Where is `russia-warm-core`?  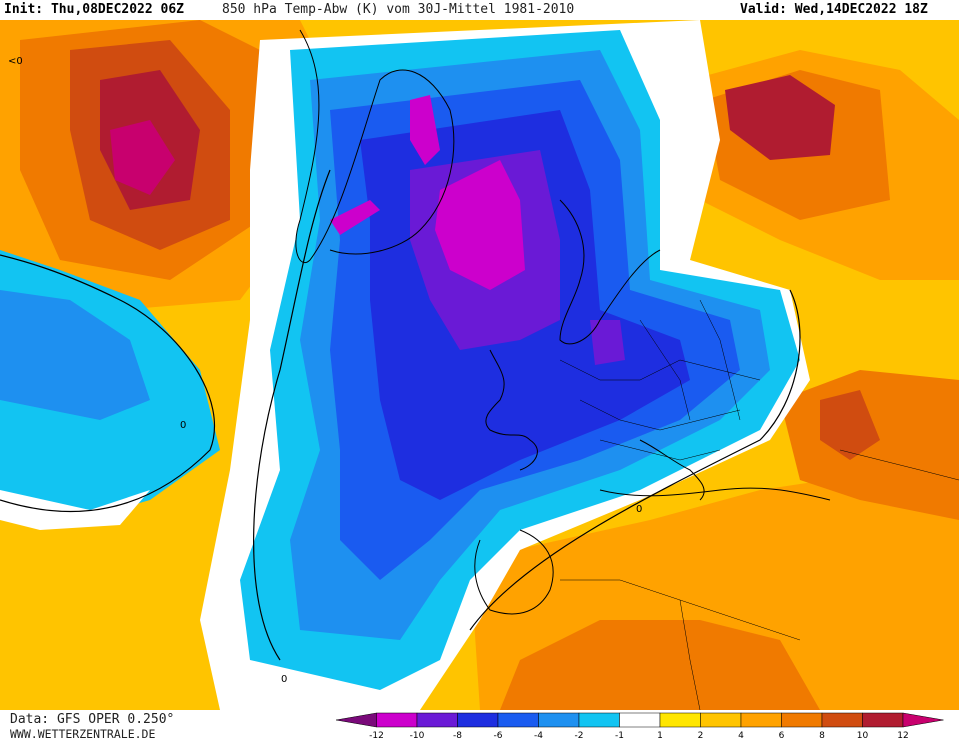 russia-warm-core is located at coordinates (780, 117).